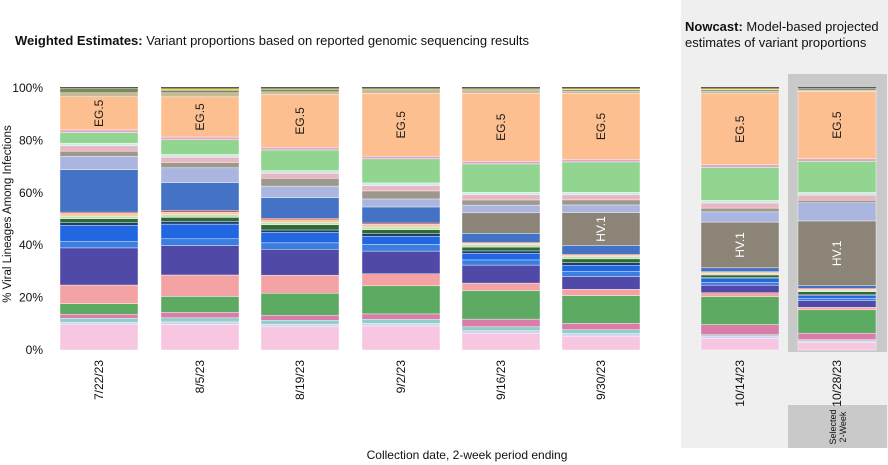 This screenshot has width=888, height=465. I want to click on bar-segment-red-thin, so click(401, 223).